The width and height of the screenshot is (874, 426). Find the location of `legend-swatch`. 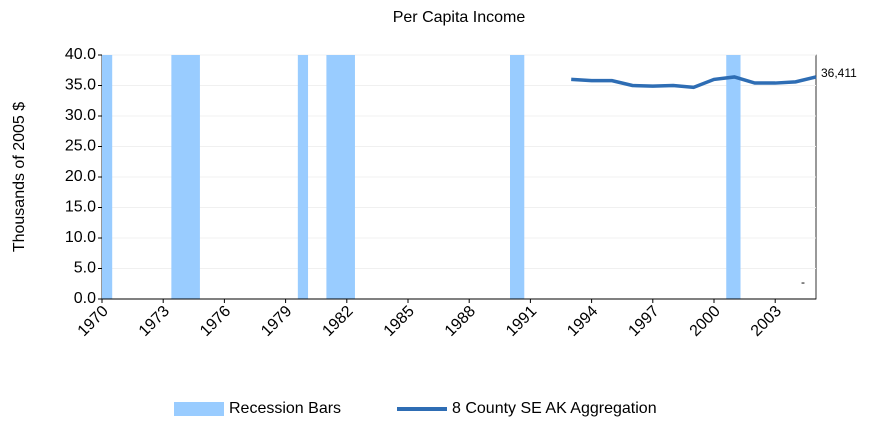

legend-swatch is located at coordinates (199, 409).